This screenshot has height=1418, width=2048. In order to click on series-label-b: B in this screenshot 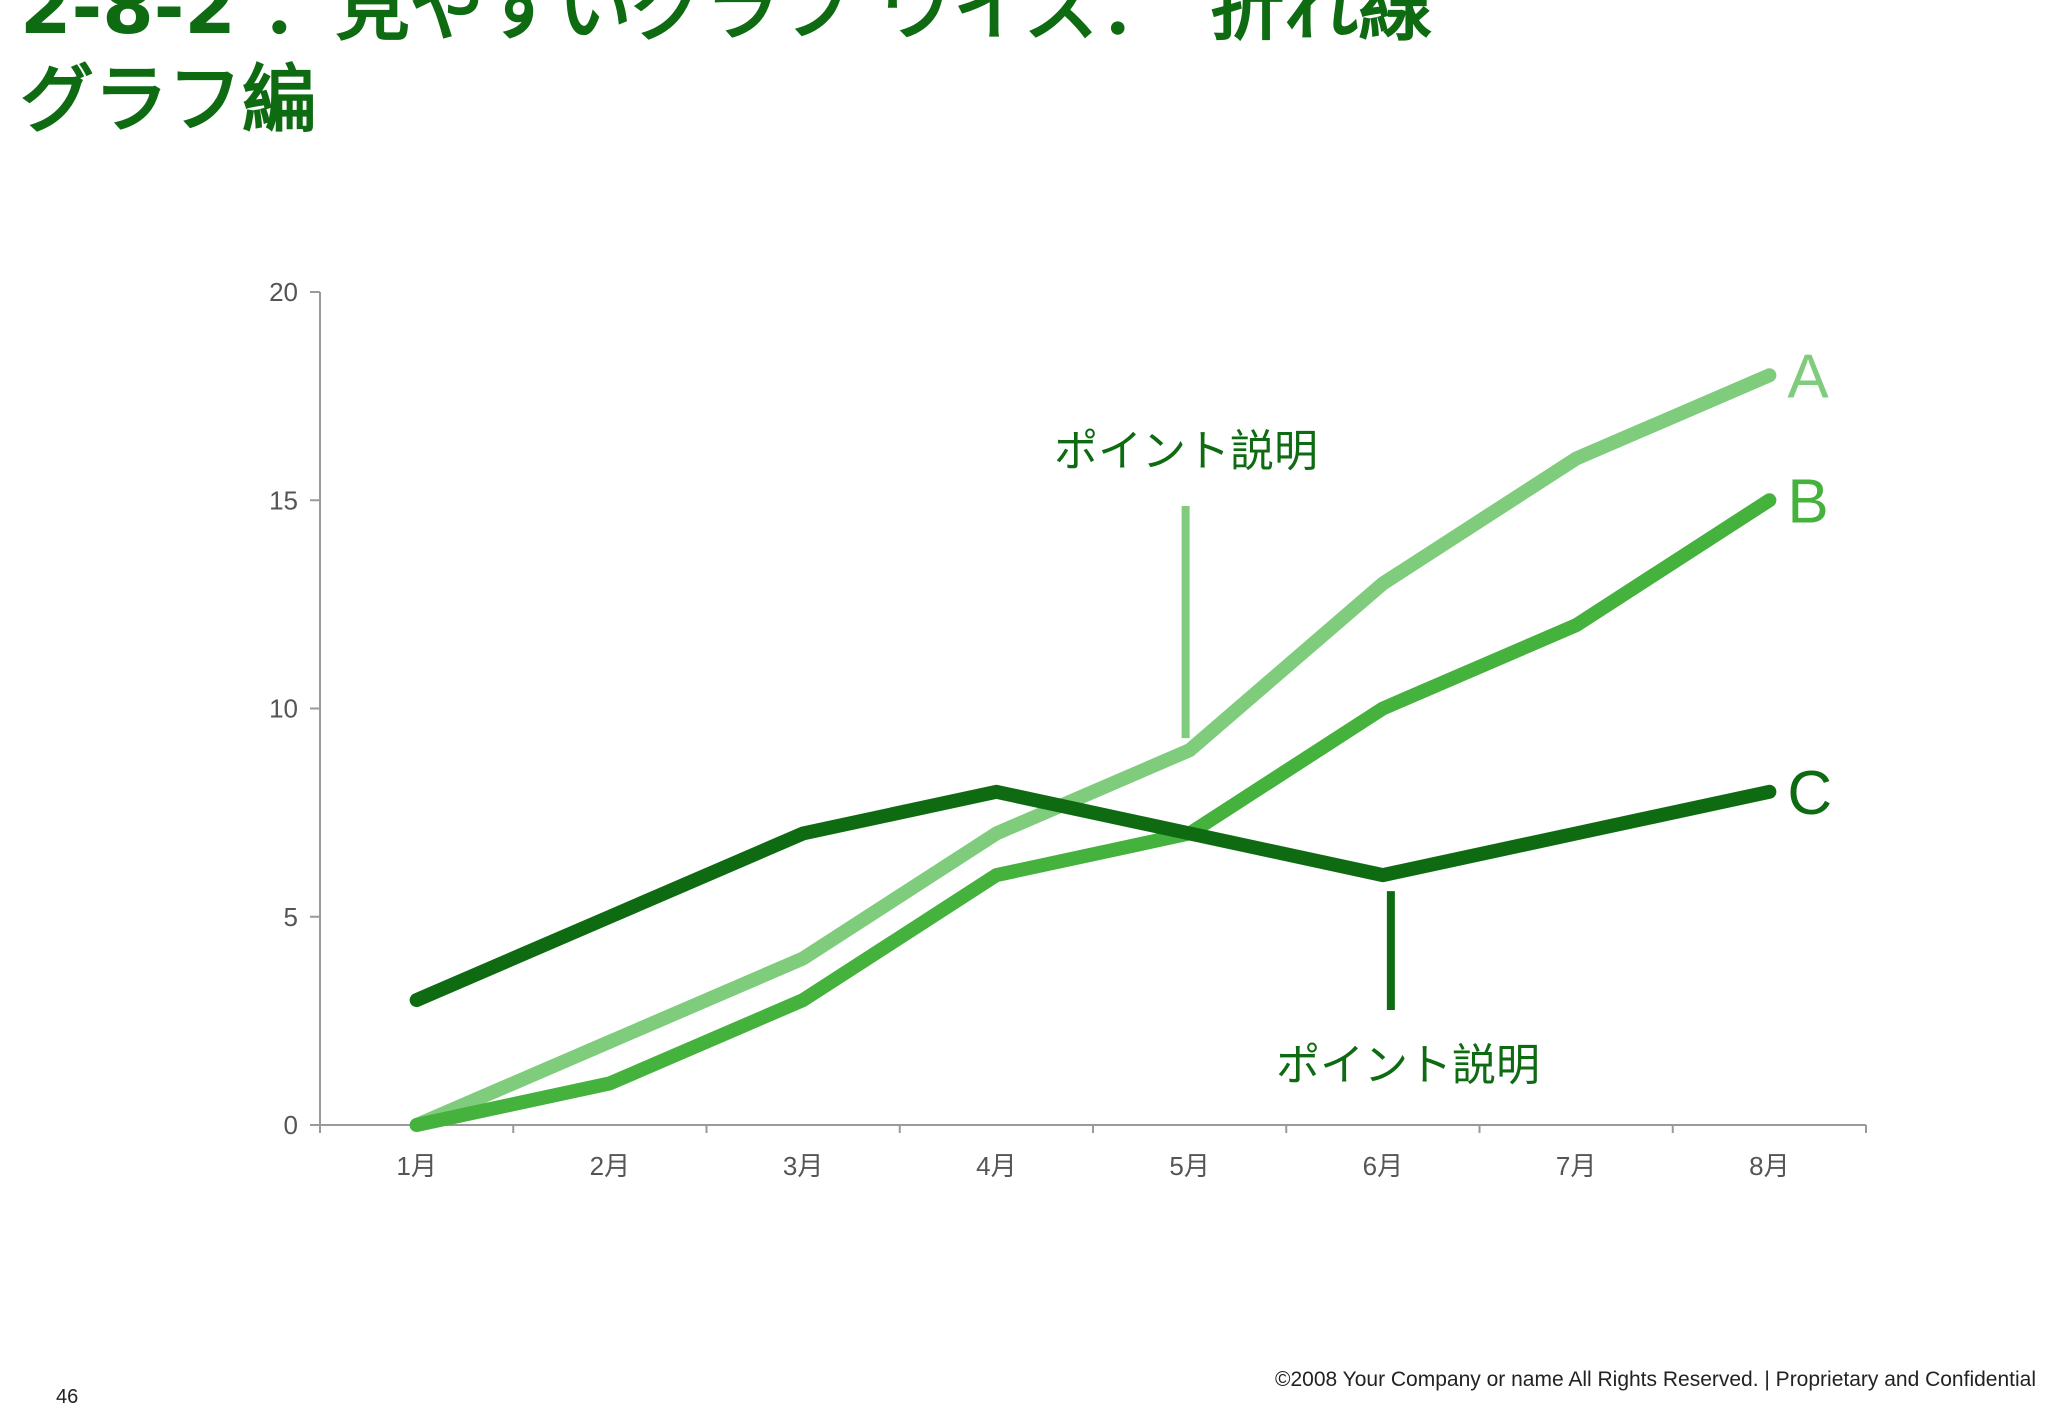, I will do `click(1807, 501)`.